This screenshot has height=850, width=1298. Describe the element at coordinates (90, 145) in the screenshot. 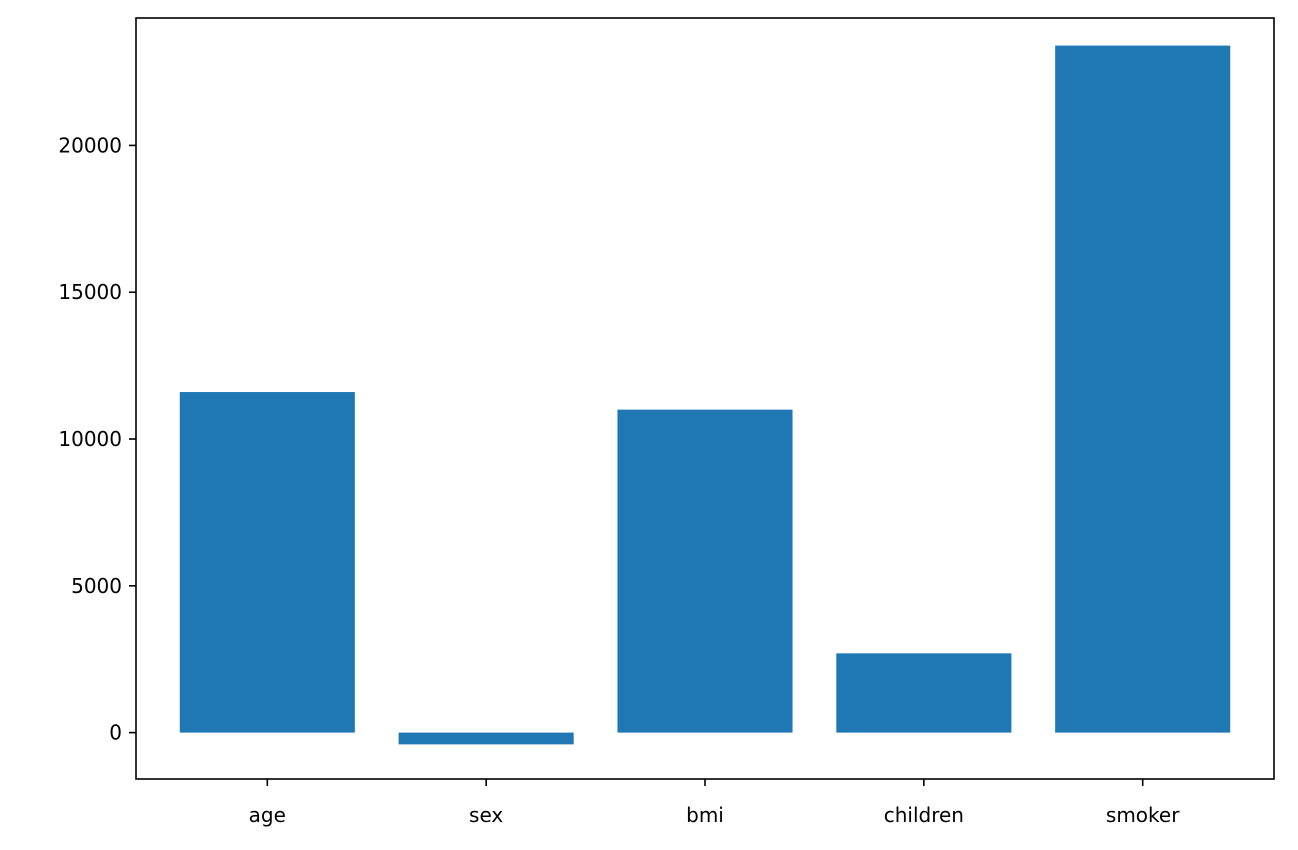

I see `y-tick-label: 20000` at that location.